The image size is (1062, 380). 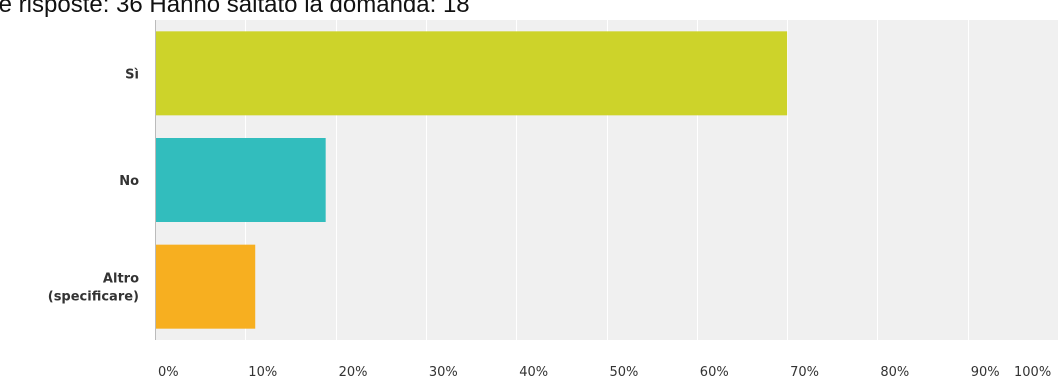 What do you see at coordinates (132, 74) in the screenshot?
I see `category-label-0-0: Sì` at bounding box center [132, 74].